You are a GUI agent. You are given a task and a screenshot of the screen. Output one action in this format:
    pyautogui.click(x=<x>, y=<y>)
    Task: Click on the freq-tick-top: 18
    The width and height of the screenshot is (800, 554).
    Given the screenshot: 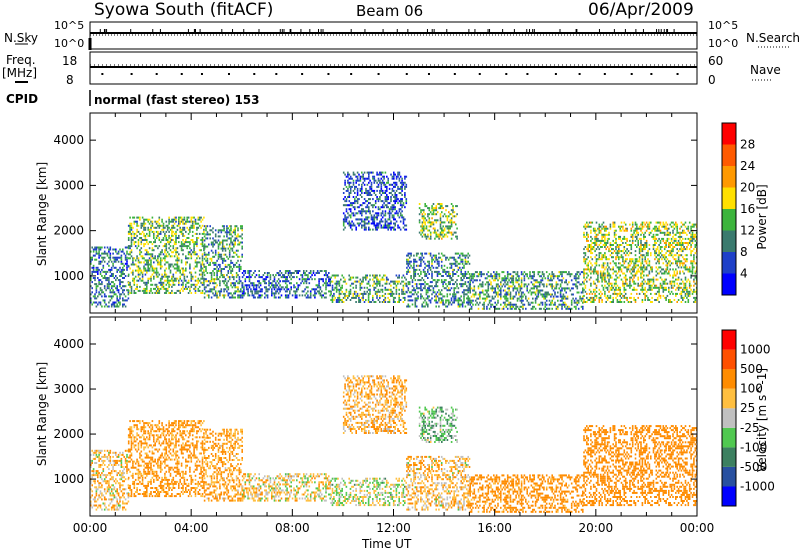 What is the action you would take?
    pyautogui.click(x=70, y=61)
    